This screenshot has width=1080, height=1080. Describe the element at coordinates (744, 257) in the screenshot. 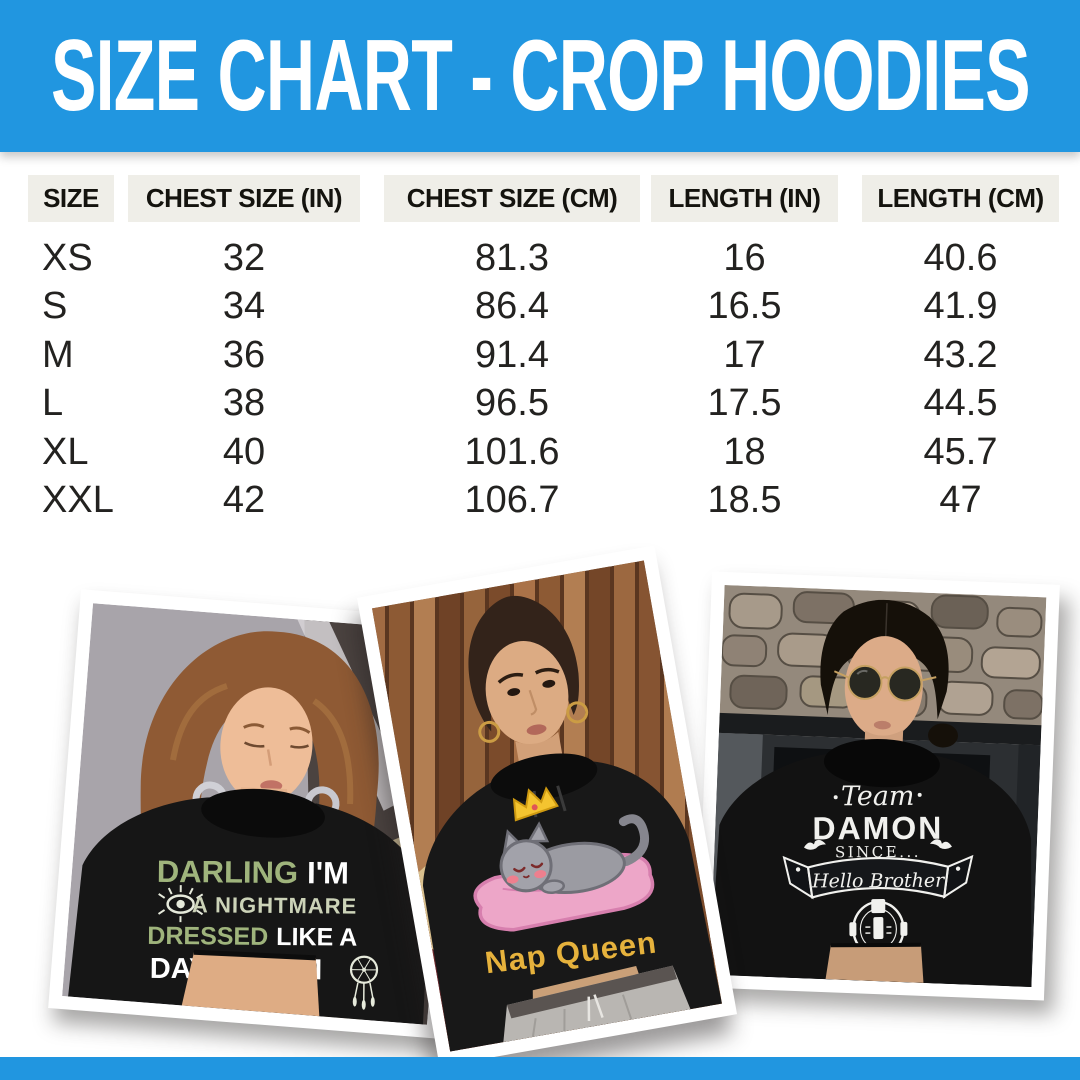

I see `measurement-cell: 16` at that location.